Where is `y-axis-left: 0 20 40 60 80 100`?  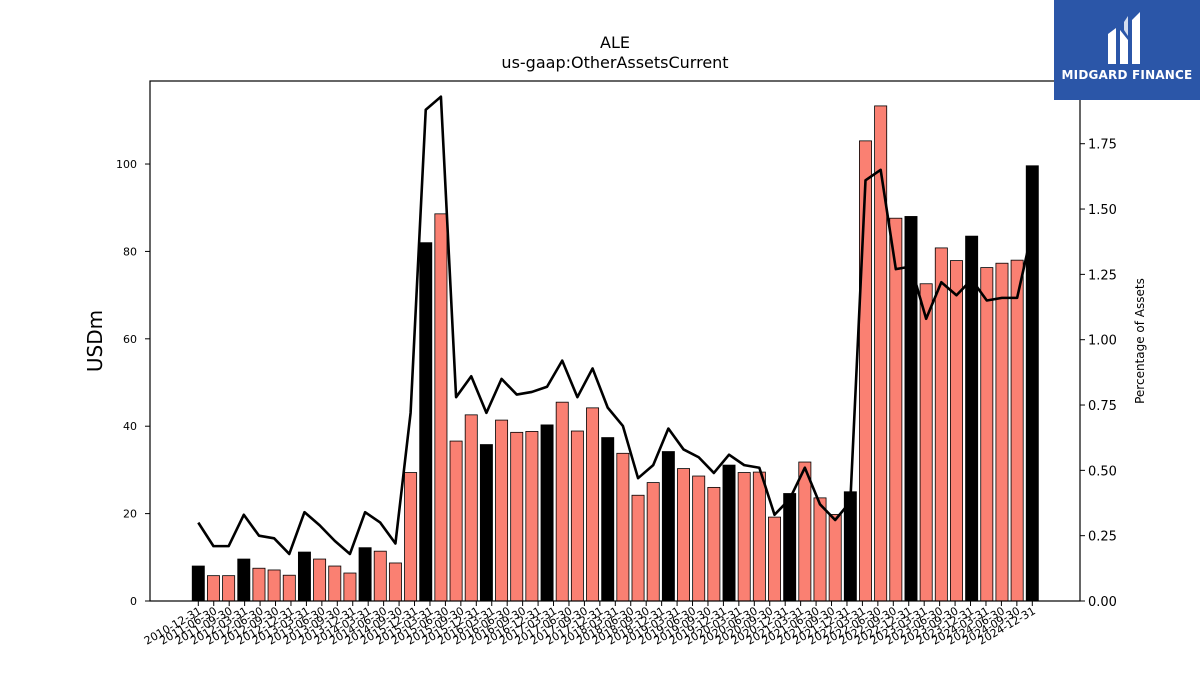
y-axis-left: 0 20 40 60 80 100 is located at coordinates (133, 383).